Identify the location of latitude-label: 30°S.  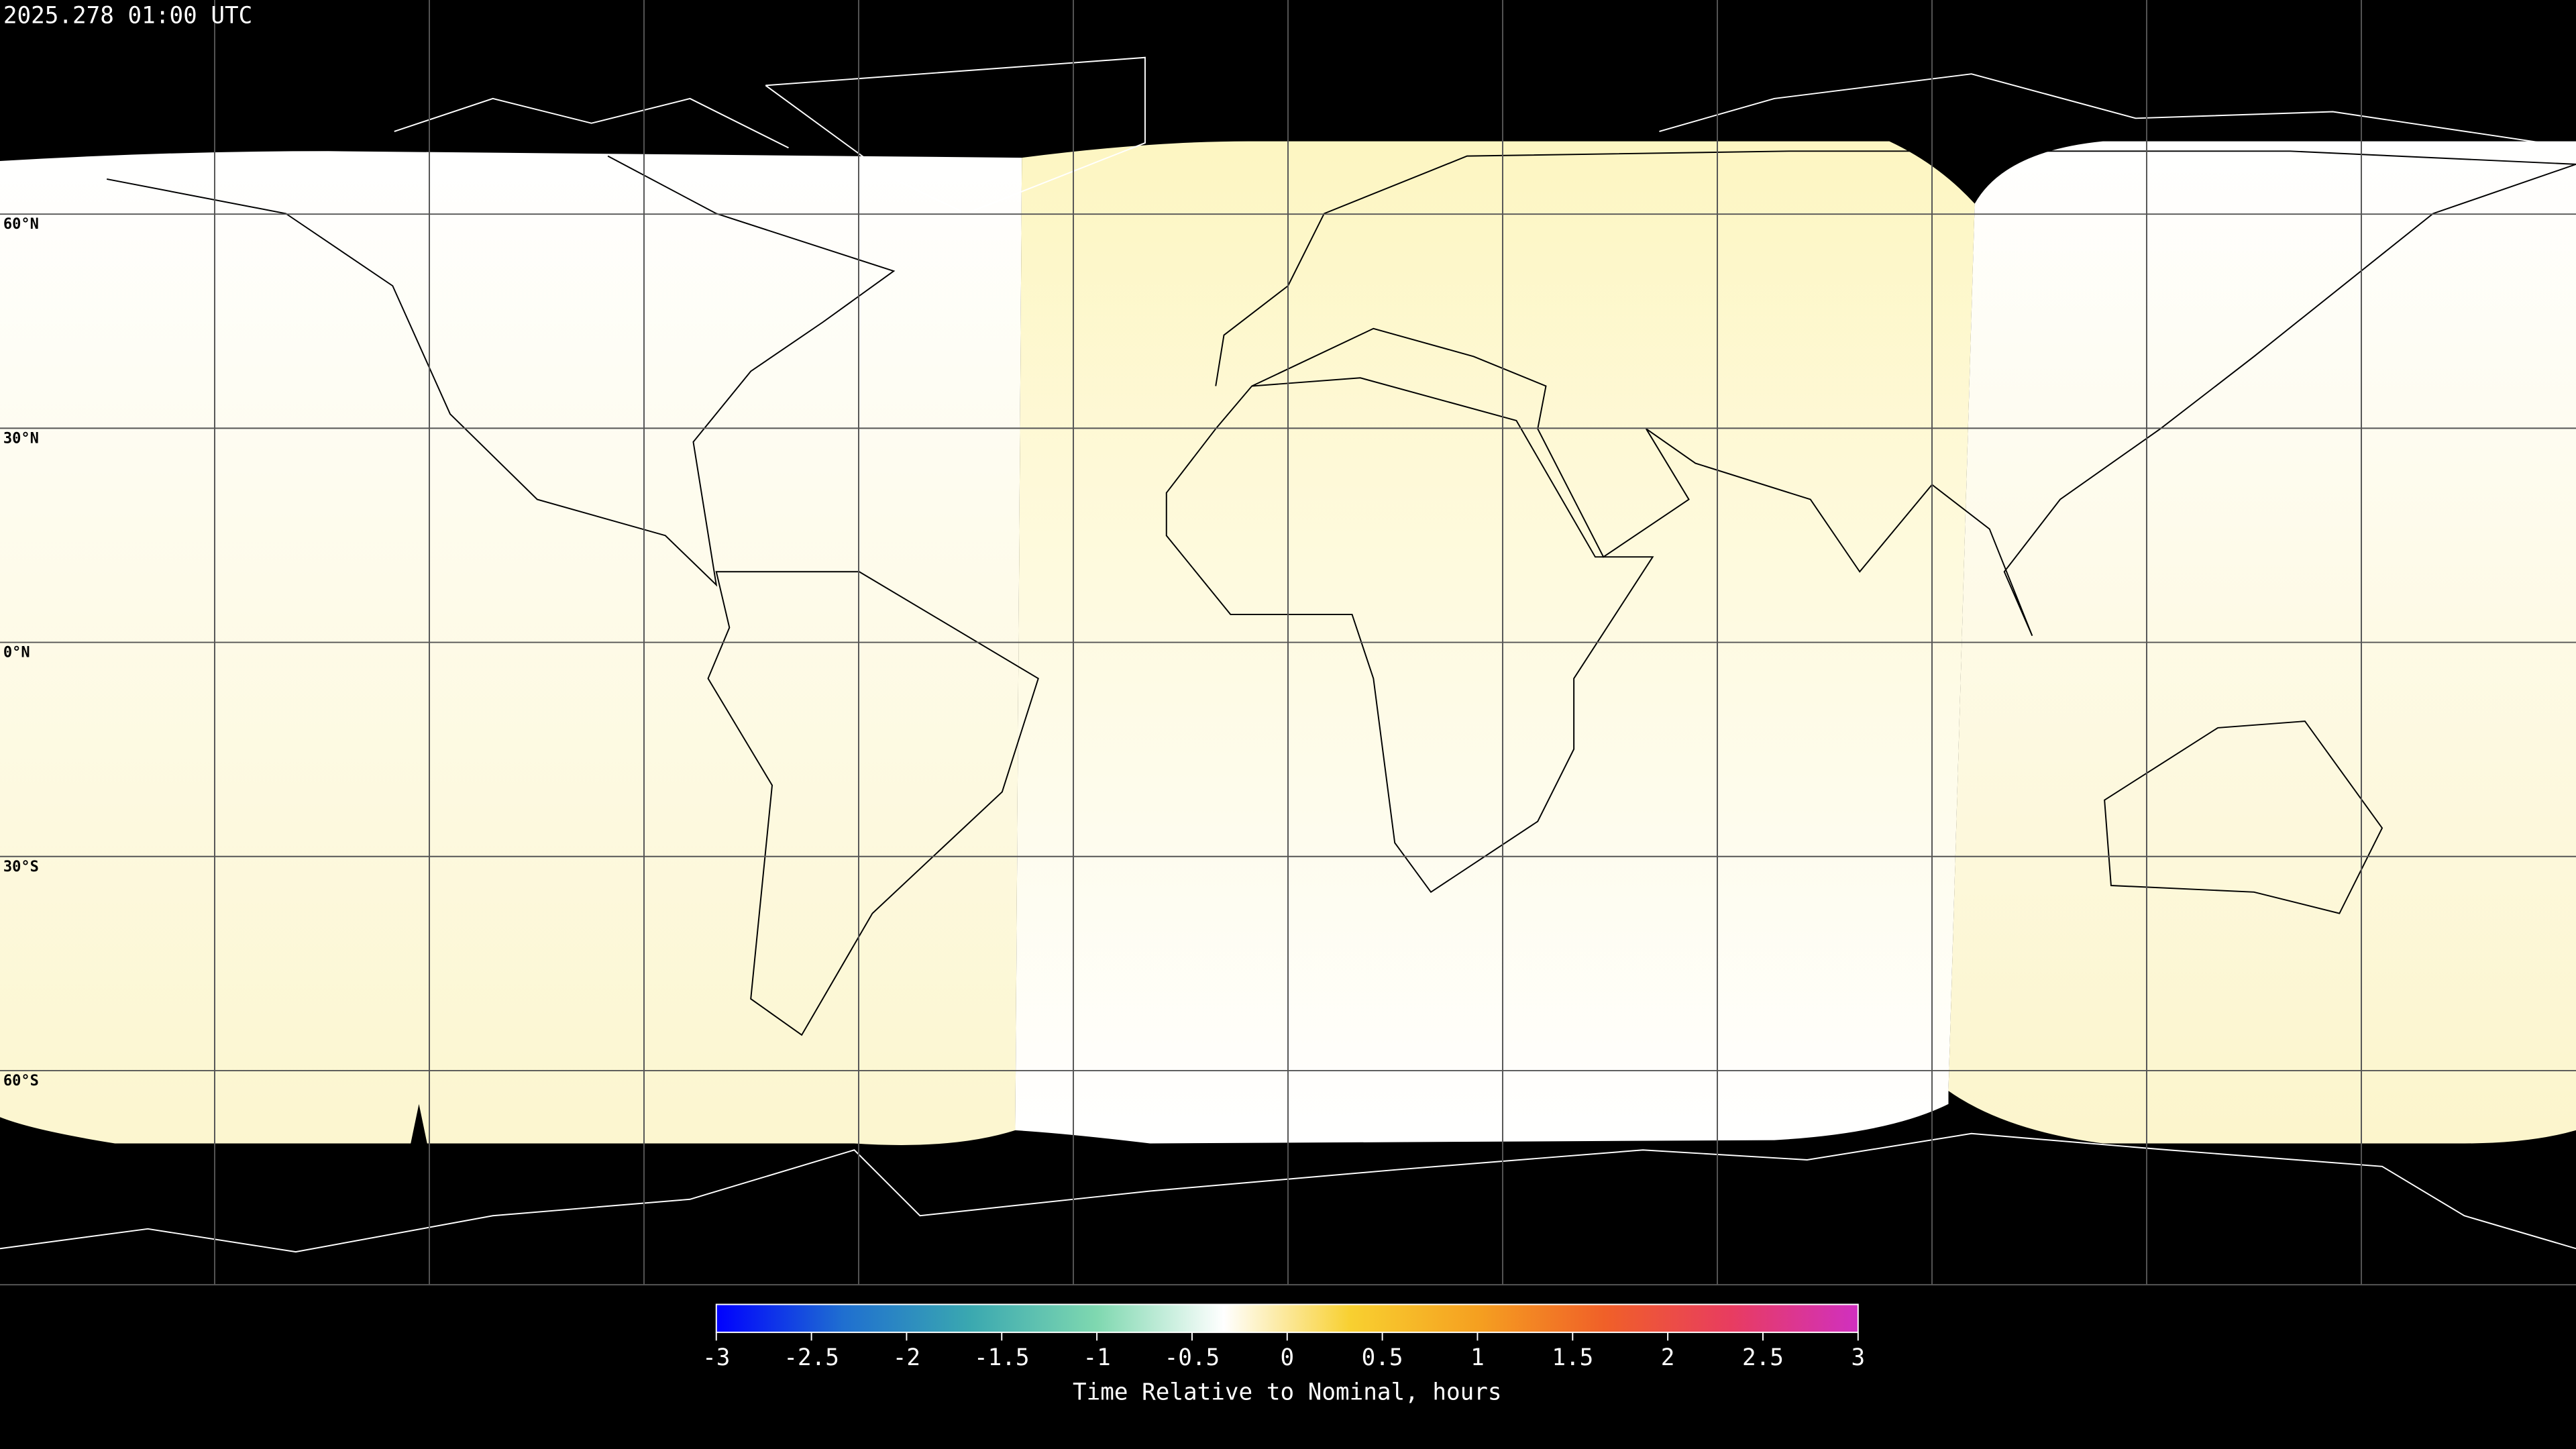
(21, 867).